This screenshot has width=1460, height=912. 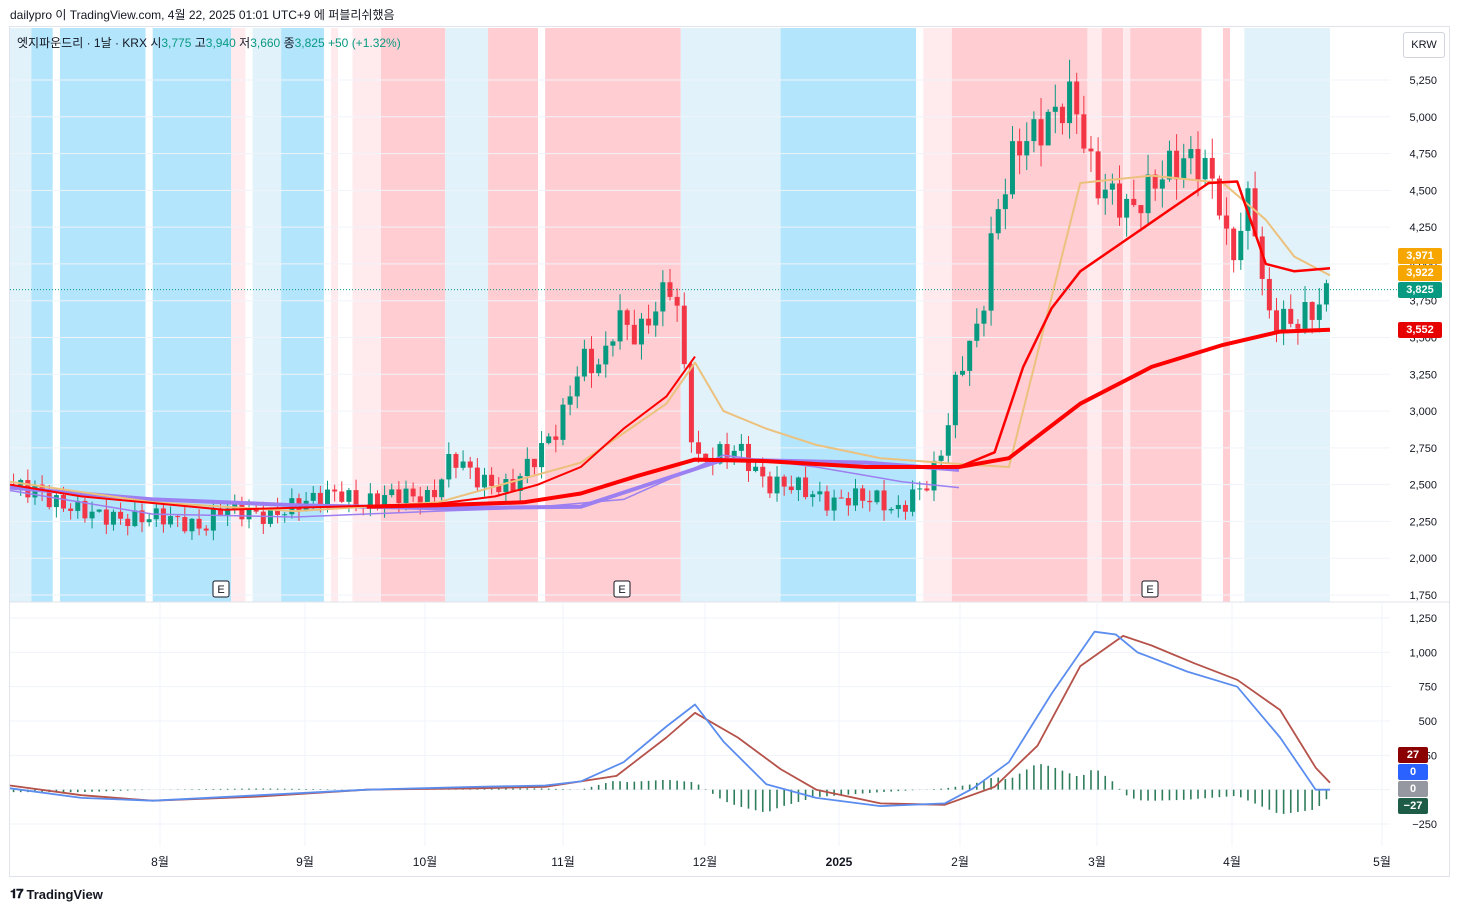 What do you see at coordinates (1423, 412) in the screenshot?
I see `price-tick-label: 3,000` at bounding box center [1423, 412].